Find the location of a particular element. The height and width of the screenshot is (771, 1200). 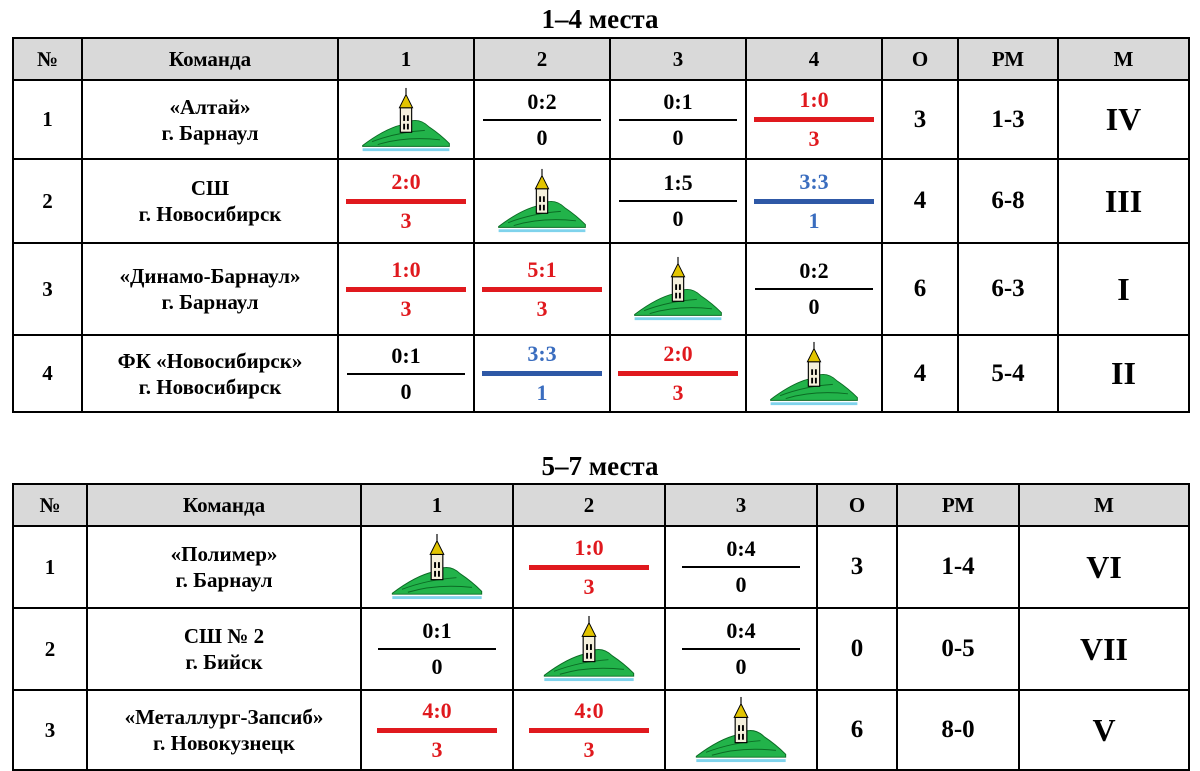

team-title: «Алтай» is located at coordinates (210, 106).